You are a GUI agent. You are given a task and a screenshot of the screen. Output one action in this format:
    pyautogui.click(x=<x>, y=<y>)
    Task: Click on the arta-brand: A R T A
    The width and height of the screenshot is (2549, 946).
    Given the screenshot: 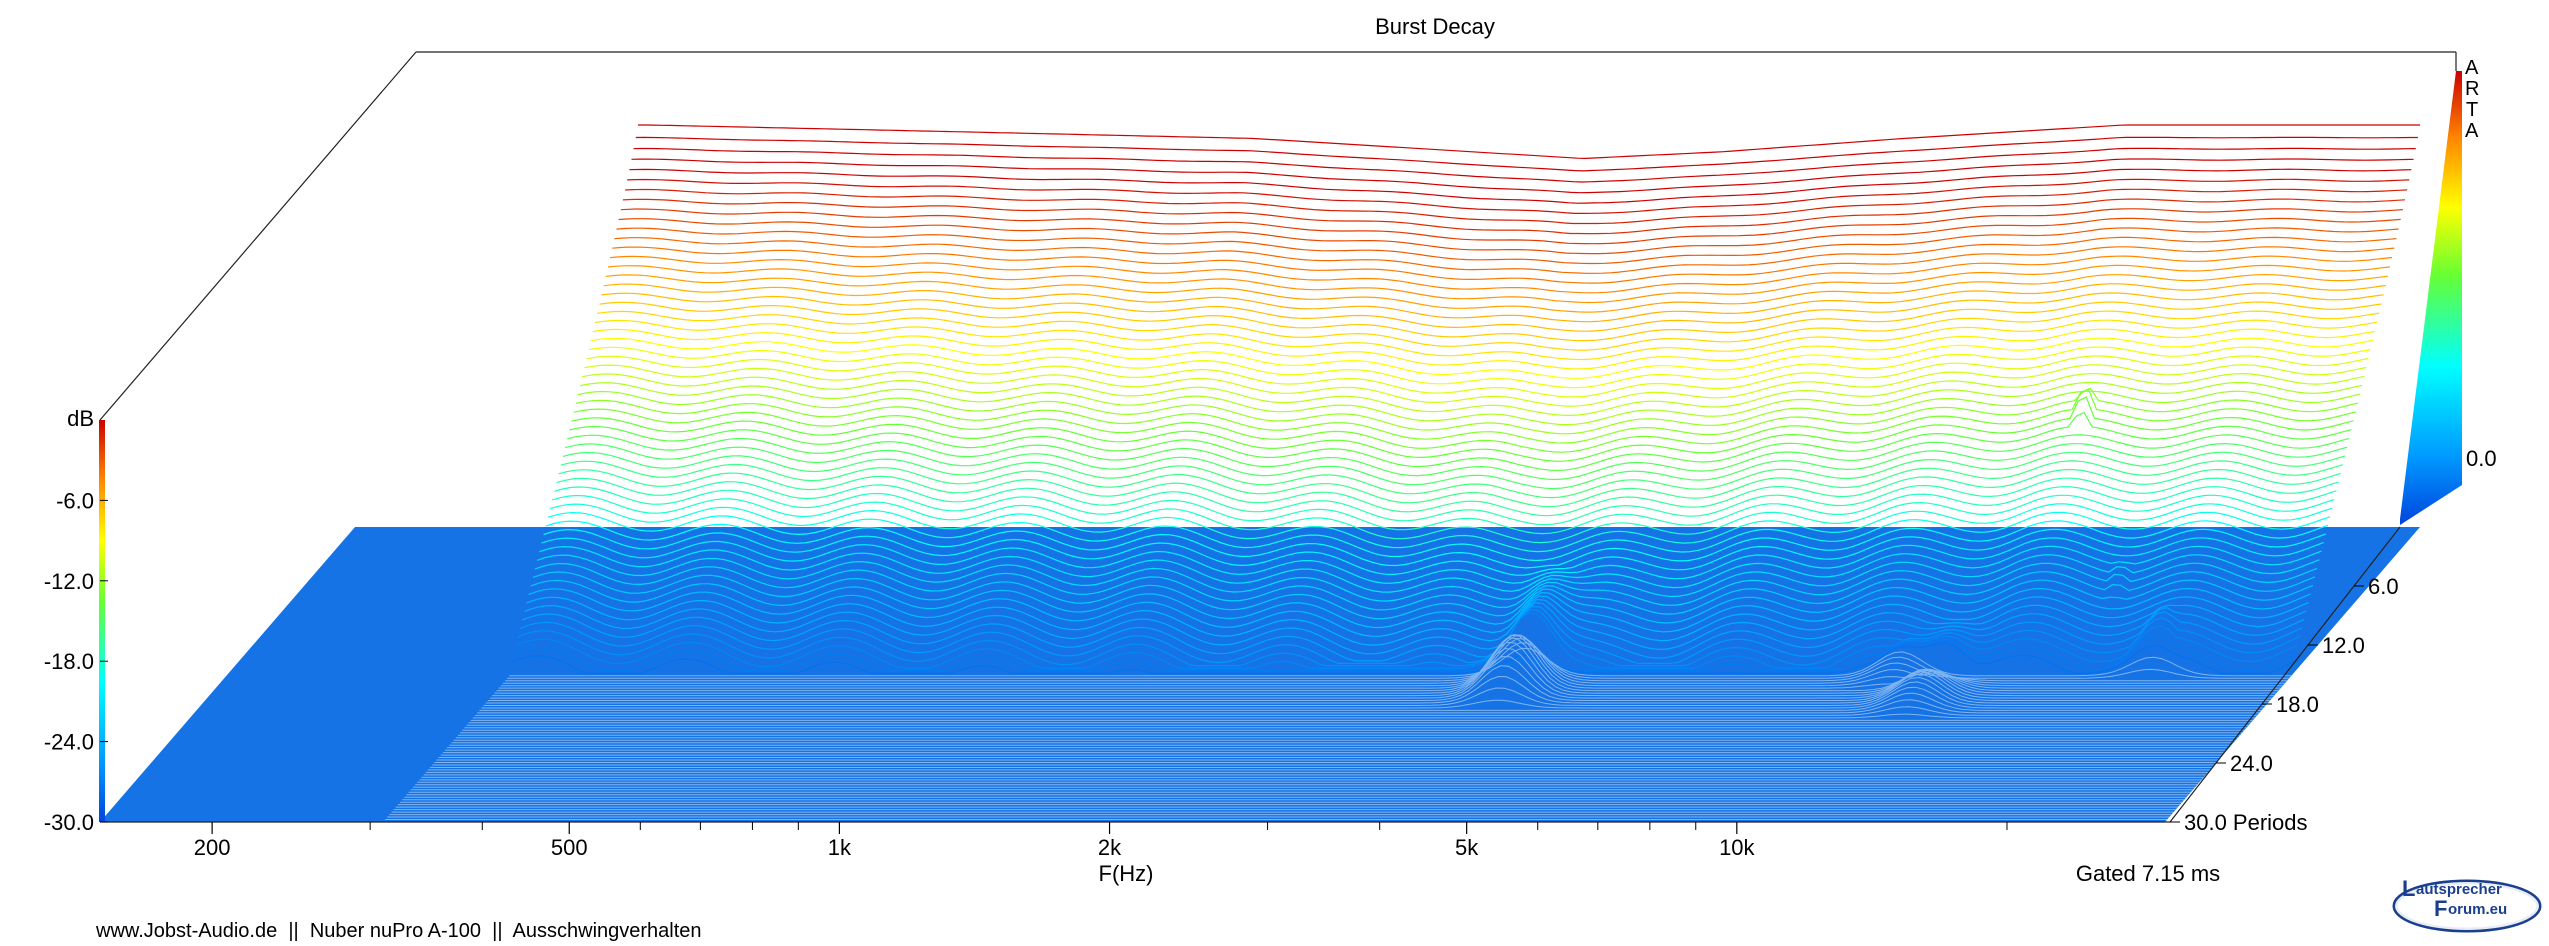 What is the action you would take?
    pyautogui.click(x=2472, y=99)
    